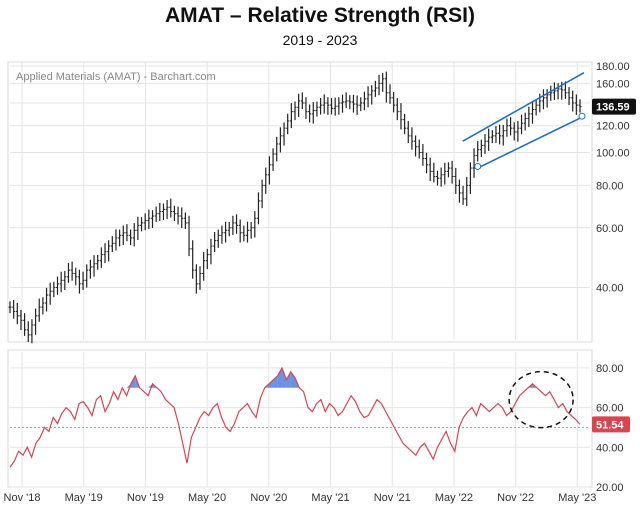 The width and height of the screenshot is (640, 515). Describe the element at coordinates (610, 369) in the screenshot. I see `rsi-y-tick-label: 80.00` at that location.